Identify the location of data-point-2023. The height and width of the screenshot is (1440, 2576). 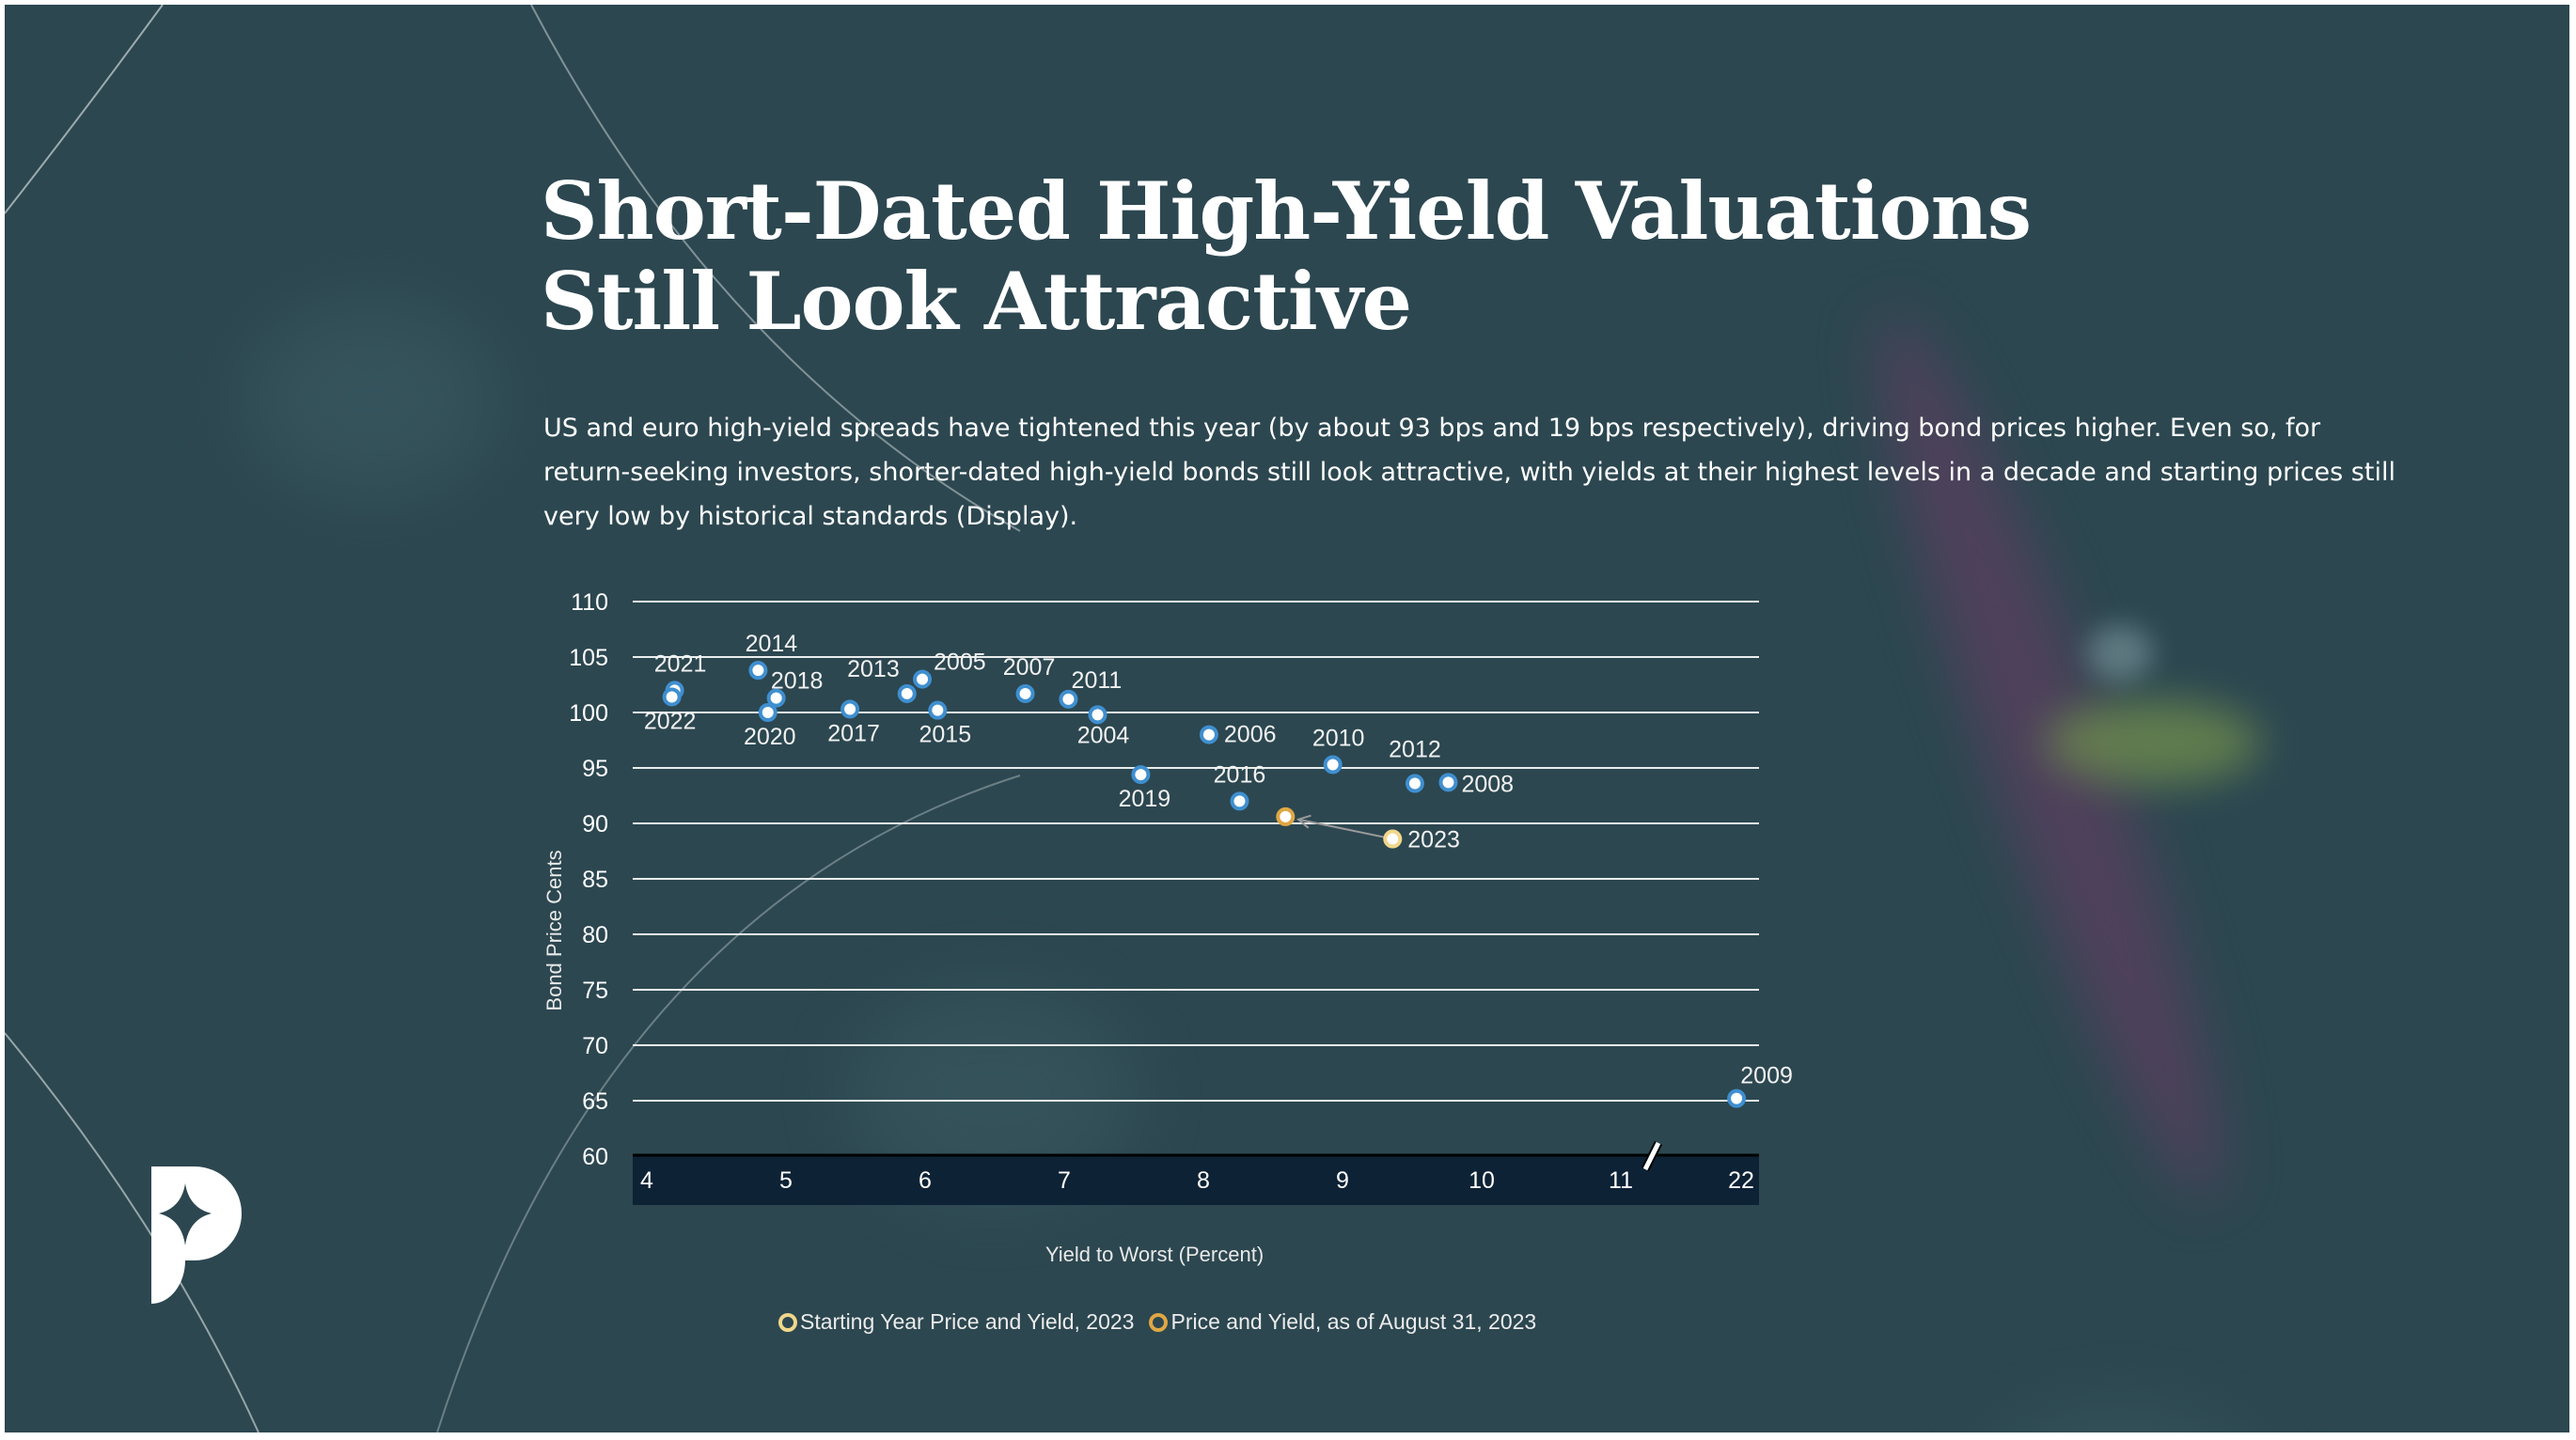
(1393, 839).